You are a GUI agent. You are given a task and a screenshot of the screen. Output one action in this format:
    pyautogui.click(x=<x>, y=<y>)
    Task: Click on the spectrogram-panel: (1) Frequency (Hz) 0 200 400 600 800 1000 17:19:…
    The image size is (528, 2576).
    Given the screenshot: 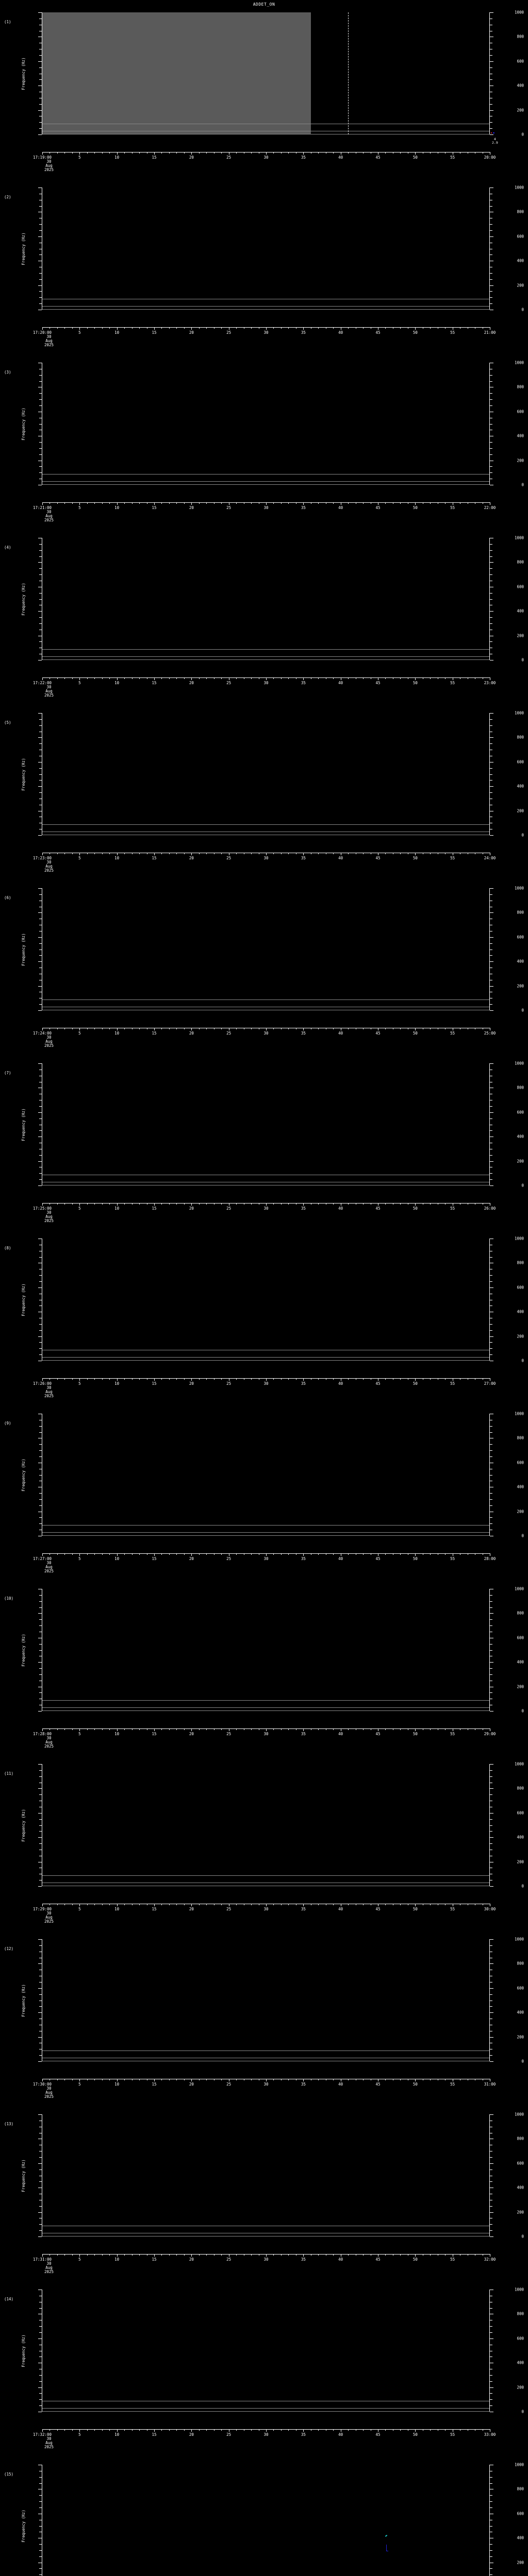 What is the action you would take?
    pyautogui.click(x=264, y=95)
    